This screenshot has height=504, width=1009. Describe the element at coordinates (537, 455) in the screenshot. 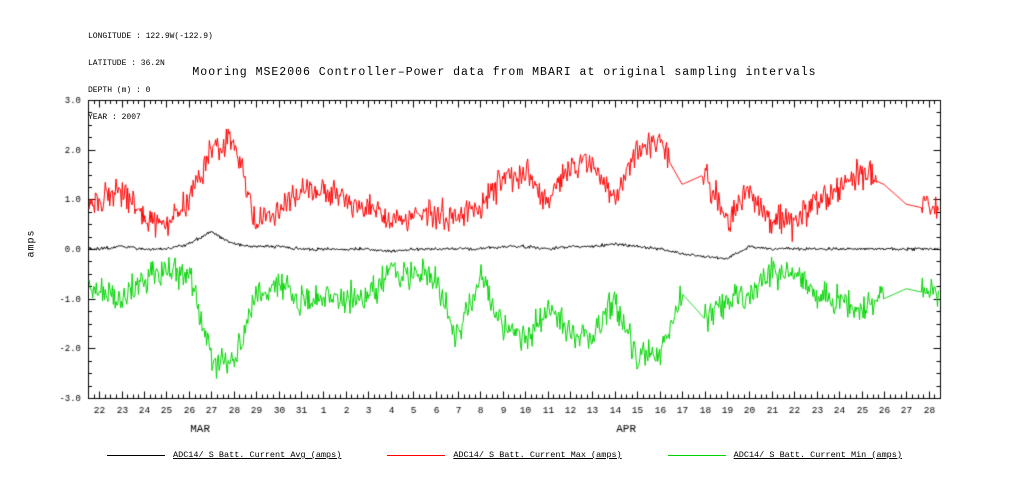

I see `legend-label-max: ADC14/ S Batt. Current Max (amps)` at that location.